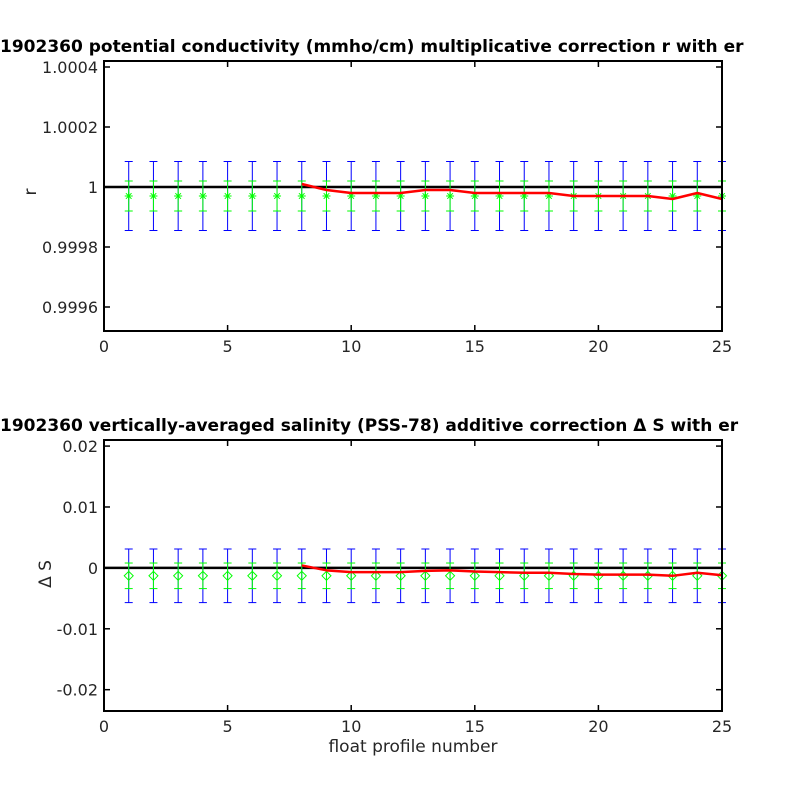  Describe the element at coordinates (412, 747) in the screenshot. I see `x-axis-label: float profile number` at that location.